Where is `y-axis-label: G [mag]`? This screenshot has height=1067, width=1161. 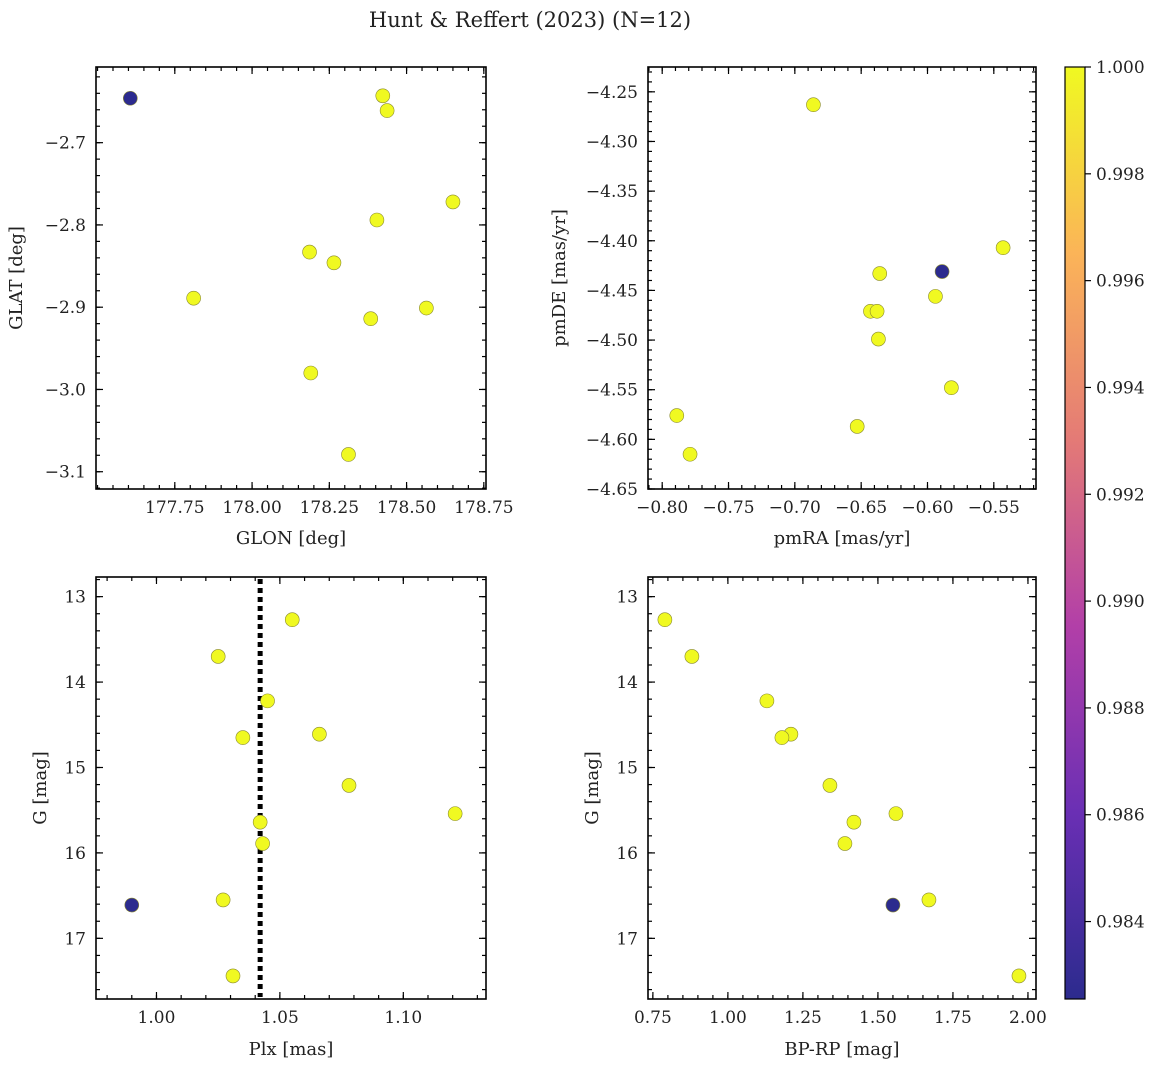
y-axis-label: G [mag] is located at coordinates (40, 787).